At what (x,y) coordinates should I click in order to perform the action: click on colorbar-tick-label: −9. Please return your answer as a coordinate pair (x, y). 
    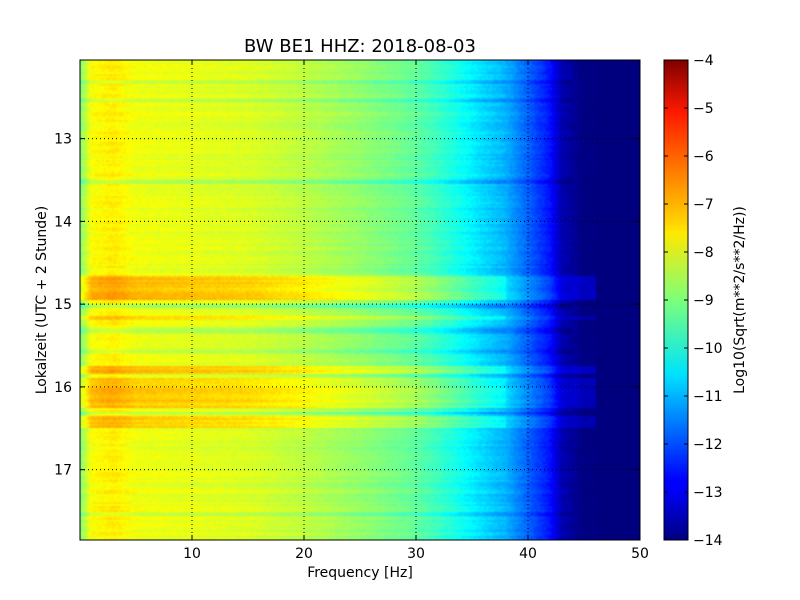
    Looking at the image, I should click on (703, 301).